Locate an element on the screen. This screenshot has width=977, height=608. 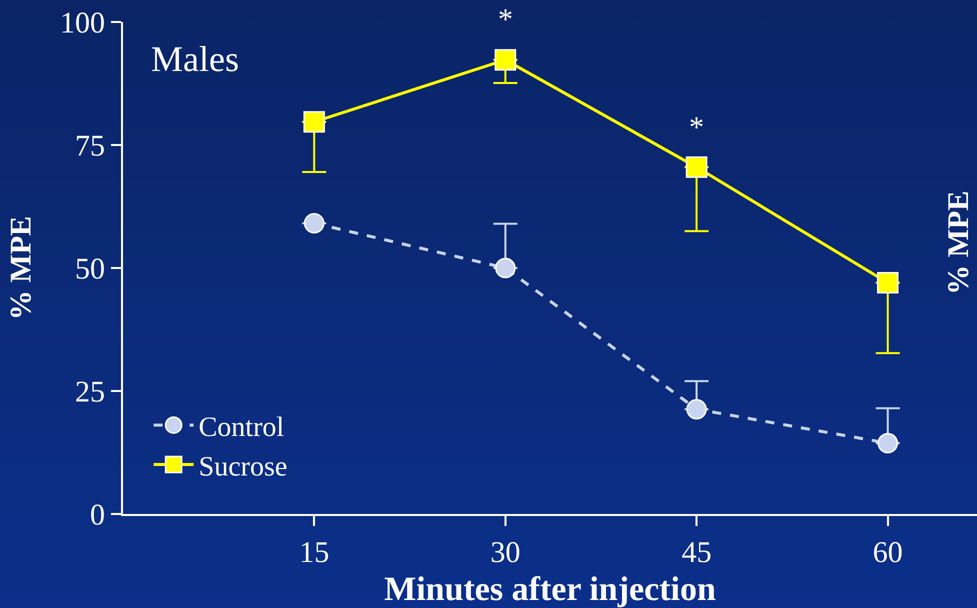
x-tick-label: 30 is located at coordinates (505, 552).